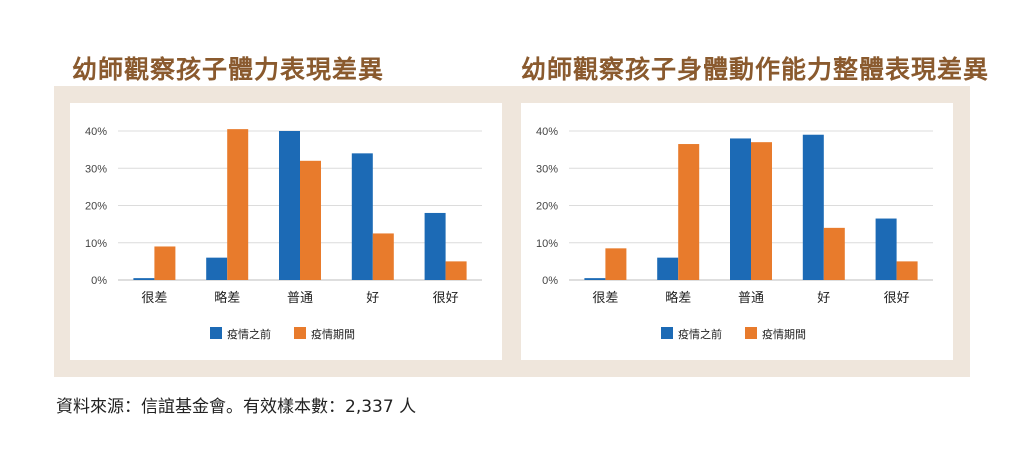  What do you see at coordinates (228, 69) in the screenshot?
I see `chart-title-left: 幼師觀察孩子體力表現差異` at bounding box center [228, 69].